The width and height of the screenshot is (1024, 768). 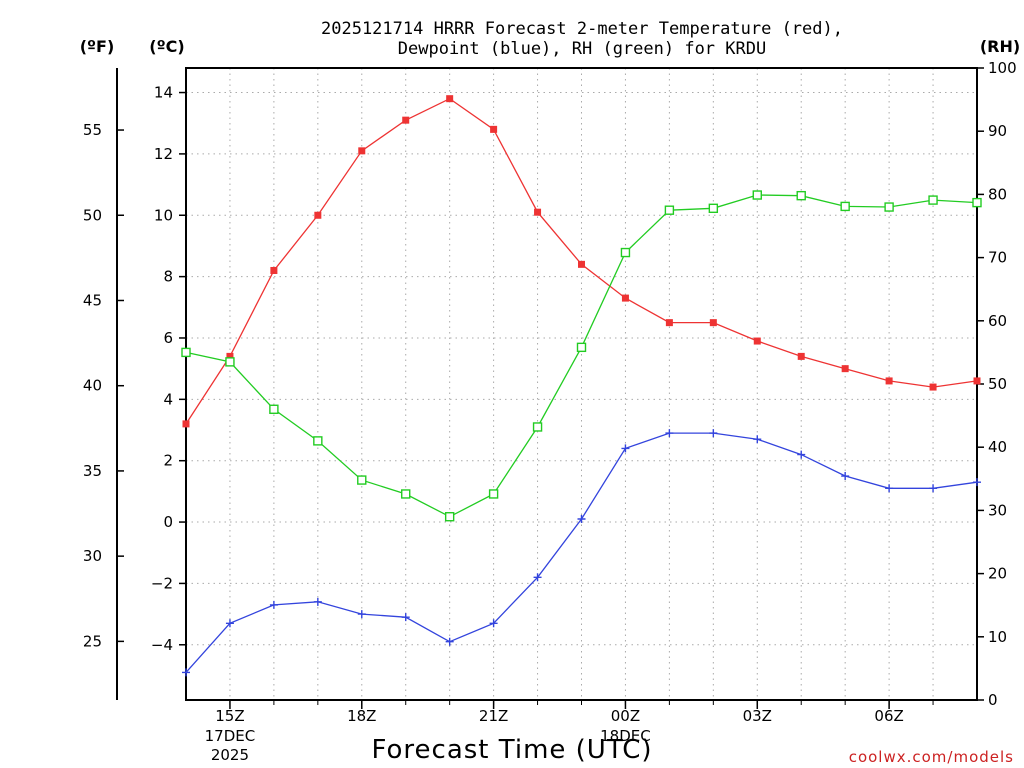 I want to click on fahrenheit-tick-label: 45, so click(x=92, y=300).